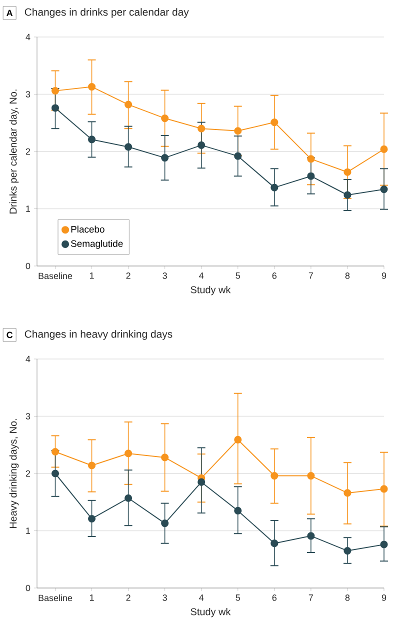 The image size is (409, 631). What do you see at coordinates (97, 244) in the screenshot?
I see `legend-label: Semaglutide` at bounding box center [97, 244].